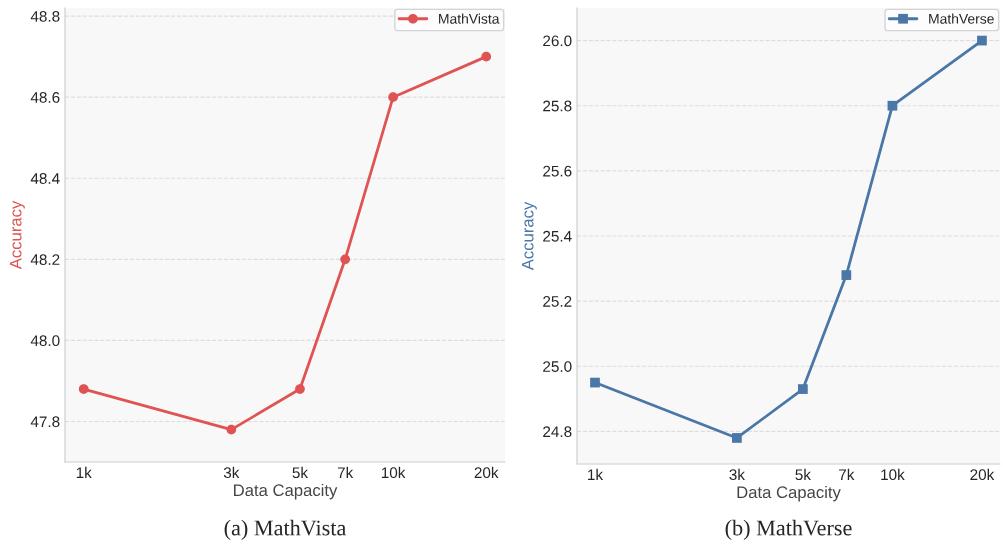  What do you see at coordinates (285, 529) in the screenshot?
I see `text: (a) MathVista` at bounding box center [285, 529].